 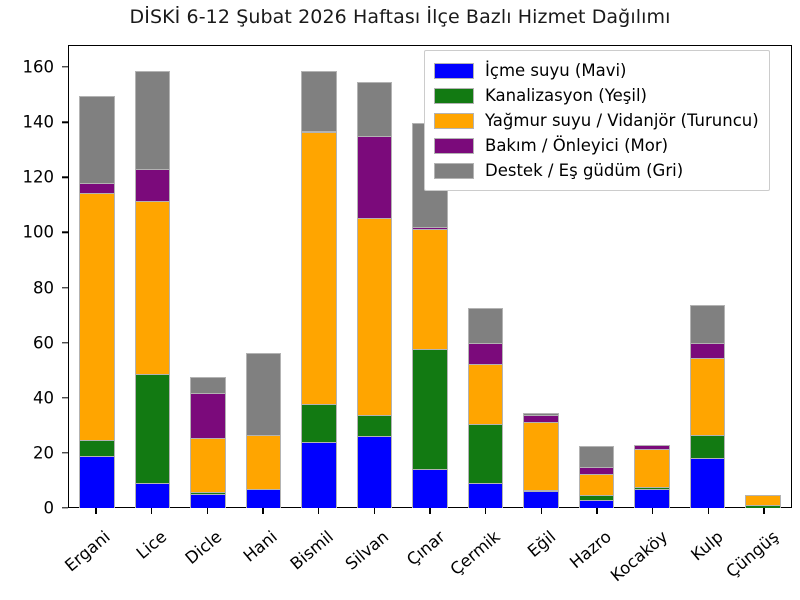 What do you see at coordinates (261, 546) in the screenshot?
I see `x-axis-tick-label: Hani` at bounding box center [261, 546].